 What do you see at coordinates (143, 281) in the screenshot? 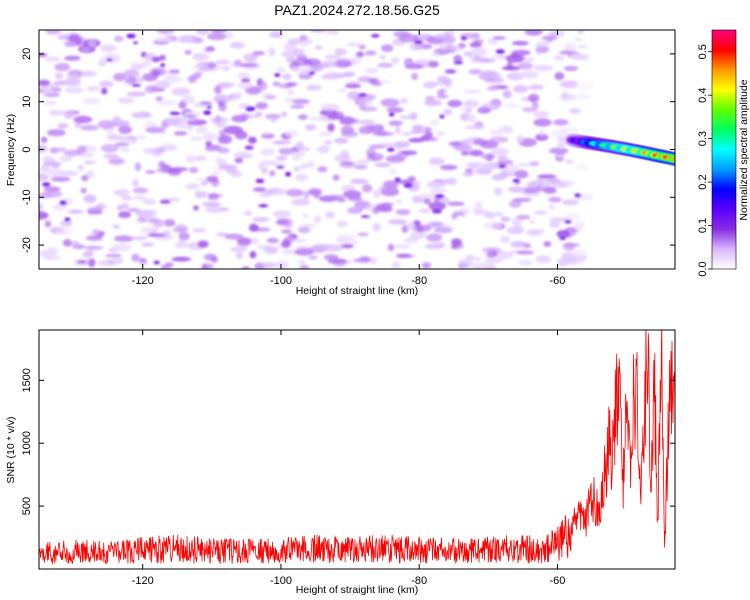
I see `x-tick-label: -120` at bounding box center [143, 281].